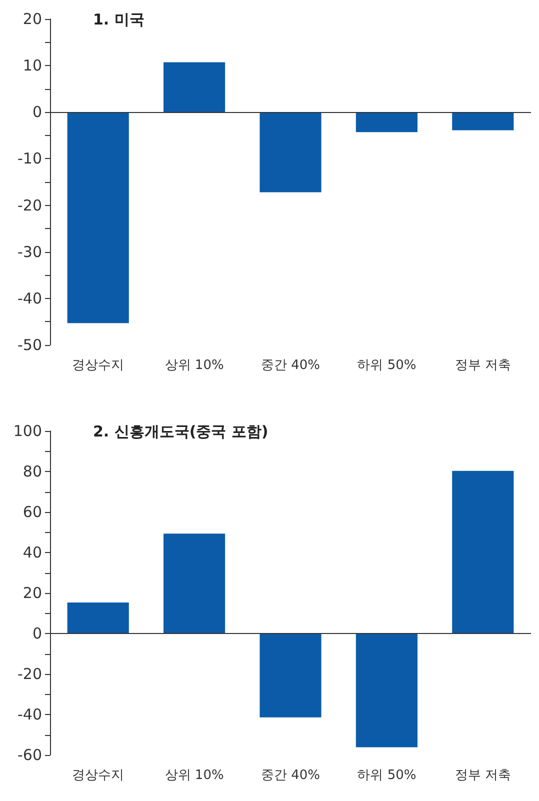 The width and height of the screenshot is (539, 801). I want to click on y-tick-label: -30, so click(30, 251).